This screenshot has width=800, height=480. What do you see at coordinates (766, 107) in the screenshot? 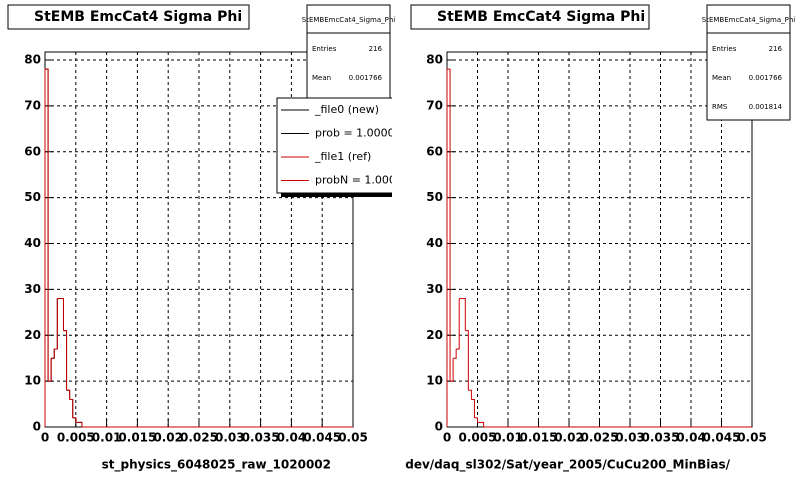
I see `stats-value: 0.001814` at bounding box center [766, 107].